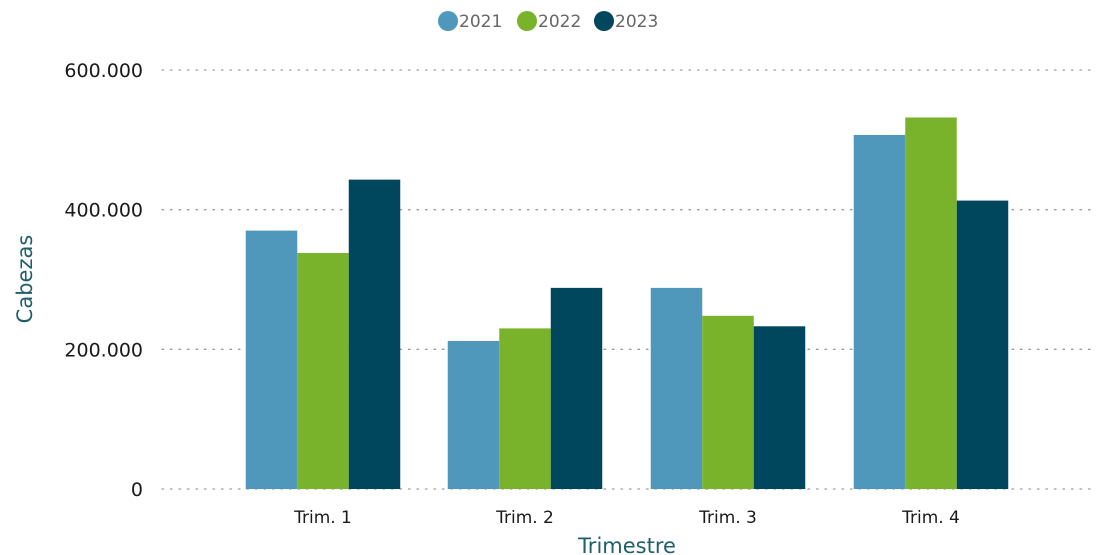  I want to click on x-axis-ticks: Trim. 1 Trim. 2 Trim. 3 Trim. 4, so click(626, 518).